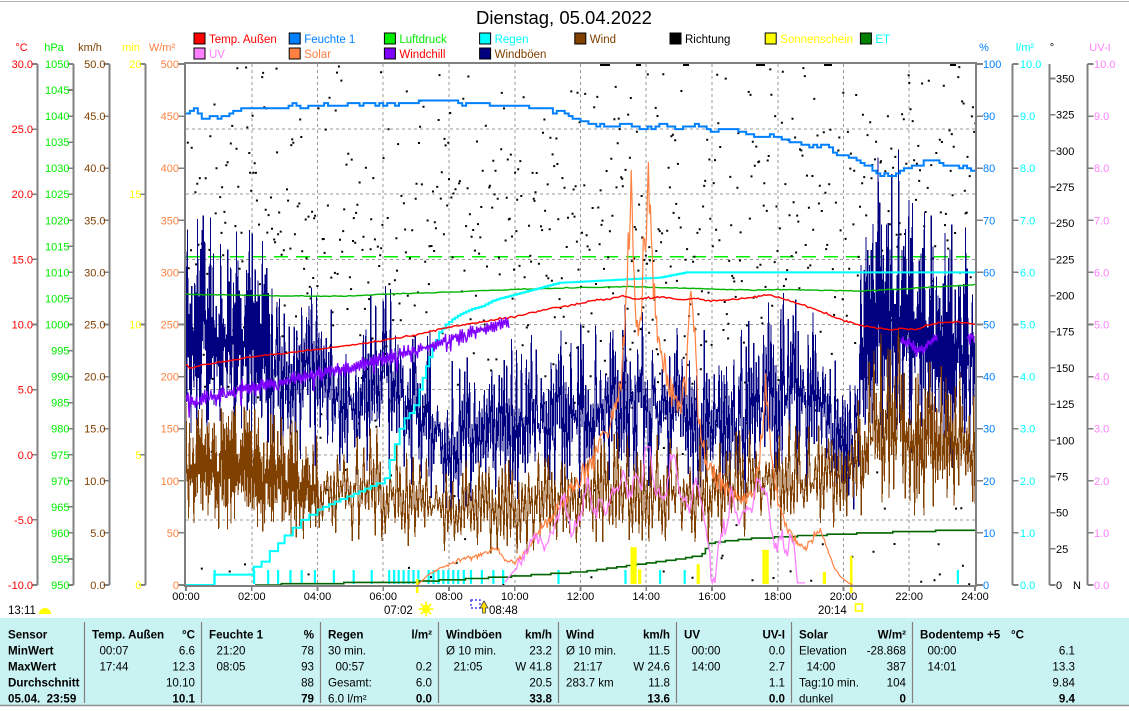 The height and width of the screenshot is (711, 1129). Describe the element at coordinates (521, 55) in the screenshot. I see `svg-text: Windböen` at that location.